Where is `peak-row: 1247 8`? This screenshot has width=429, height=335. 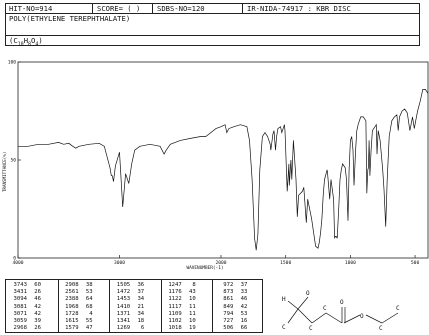 peak-row: 1247 8 is located at coordinates (179, 285).